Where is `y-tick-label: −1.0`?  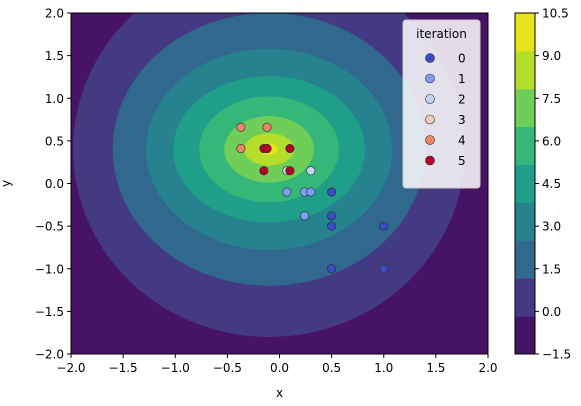
y-tick-label: −1.0 is located at coordinates (49, 269).